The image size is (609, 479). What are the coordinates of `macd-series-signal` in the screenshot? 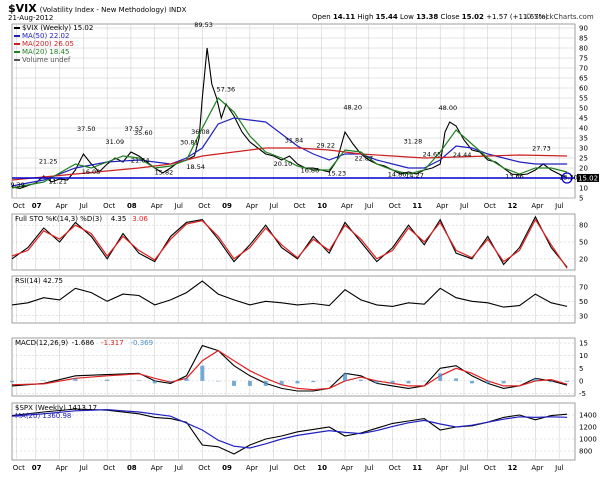 It's located at (289, 370).